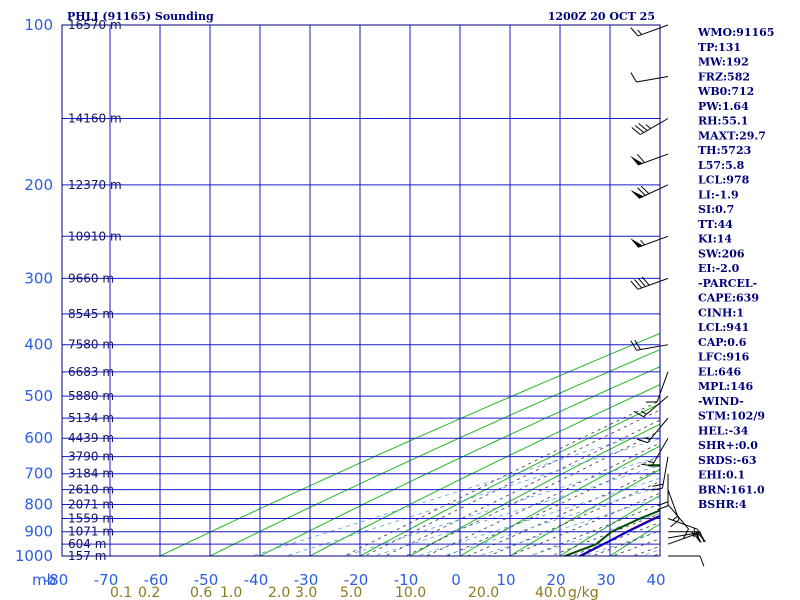  I want to click on mixing-ratio-label: 3.0, so click(306, 592).